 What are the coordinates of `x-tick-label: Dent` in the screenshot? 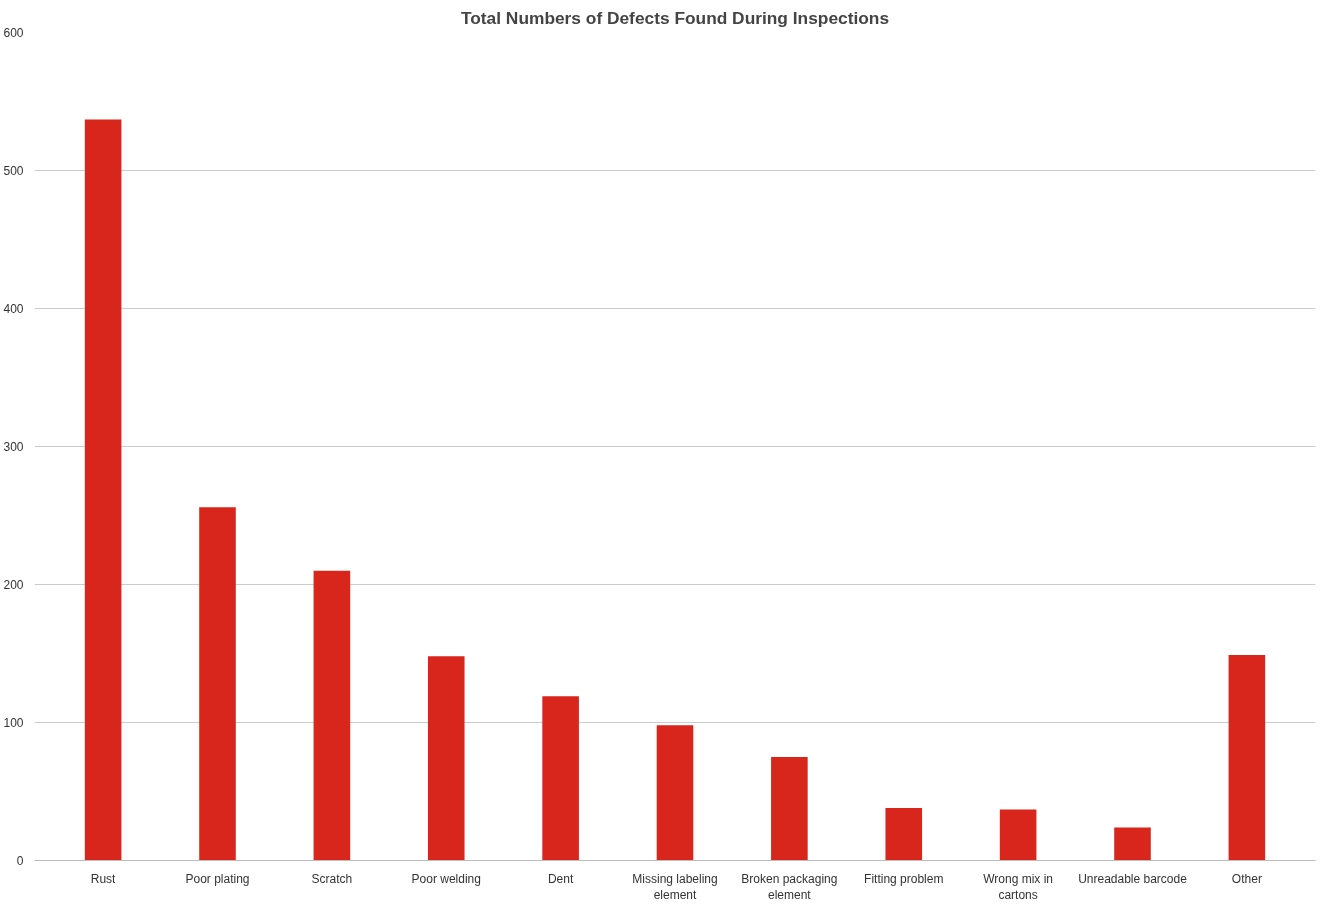 It's located at (560, 878).